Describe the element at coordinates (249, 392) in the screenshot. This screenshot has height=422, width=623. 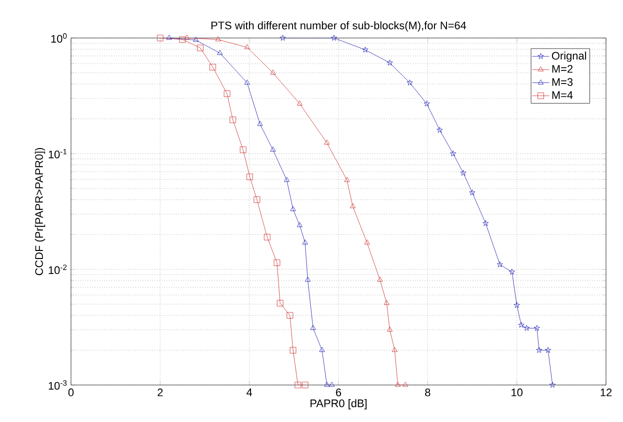
I see `x-tick-label: 4` at that location.